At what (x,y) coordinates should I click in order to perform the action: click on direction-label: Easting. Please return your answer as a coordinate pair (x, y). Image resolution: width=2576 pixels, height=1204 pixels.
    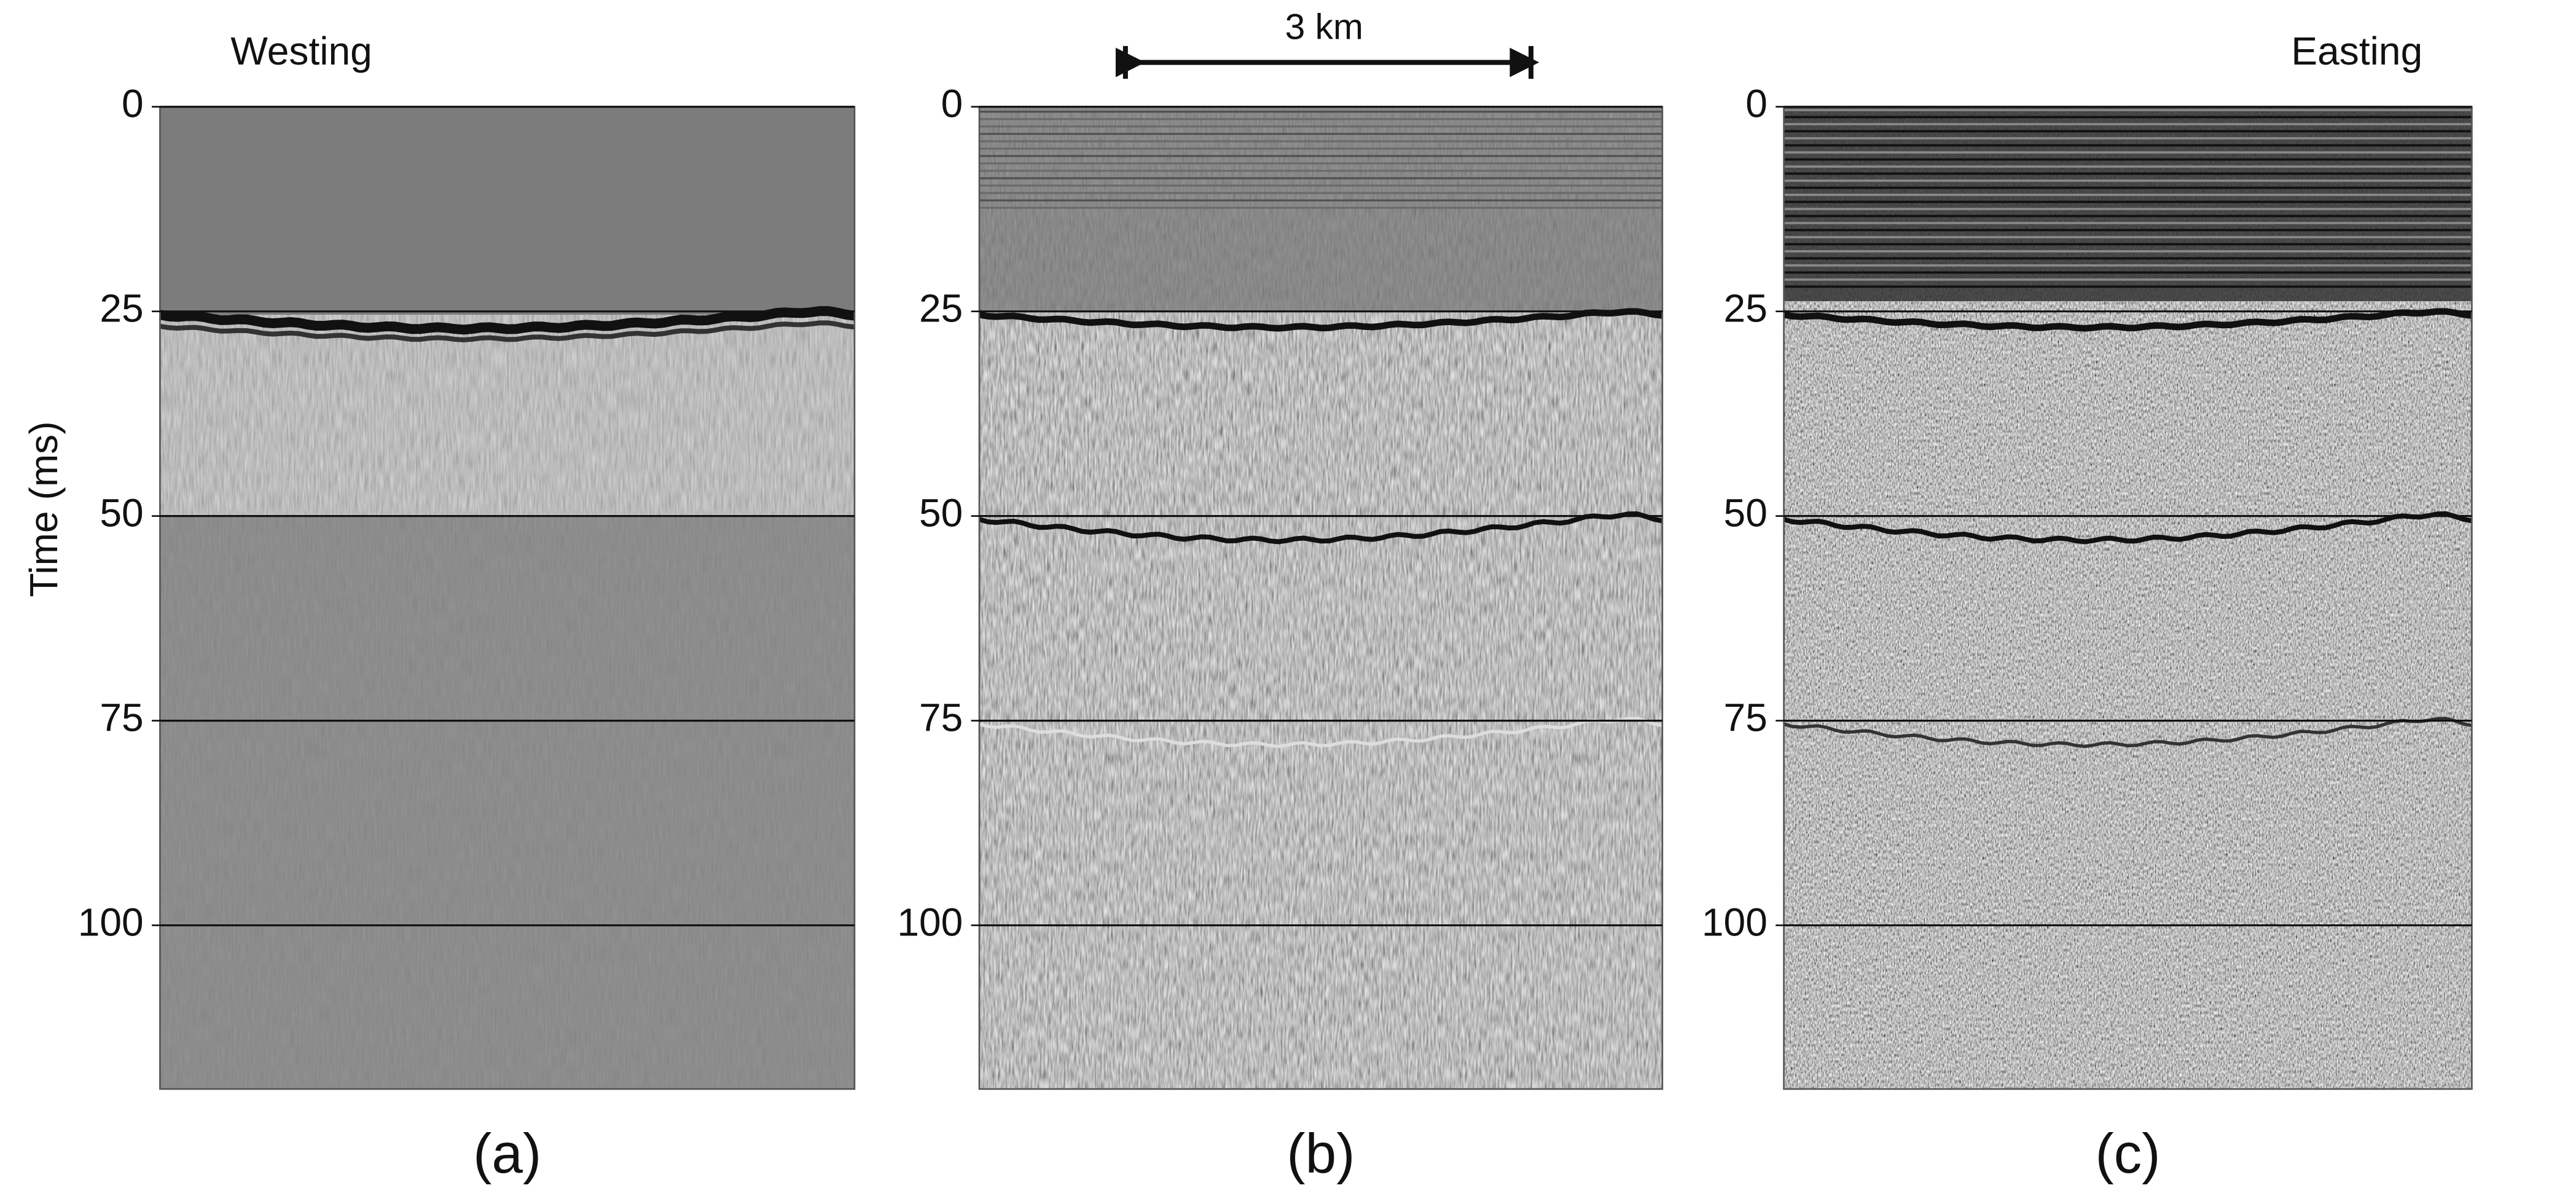
    Looking at the image, I should click on (2356, 51).